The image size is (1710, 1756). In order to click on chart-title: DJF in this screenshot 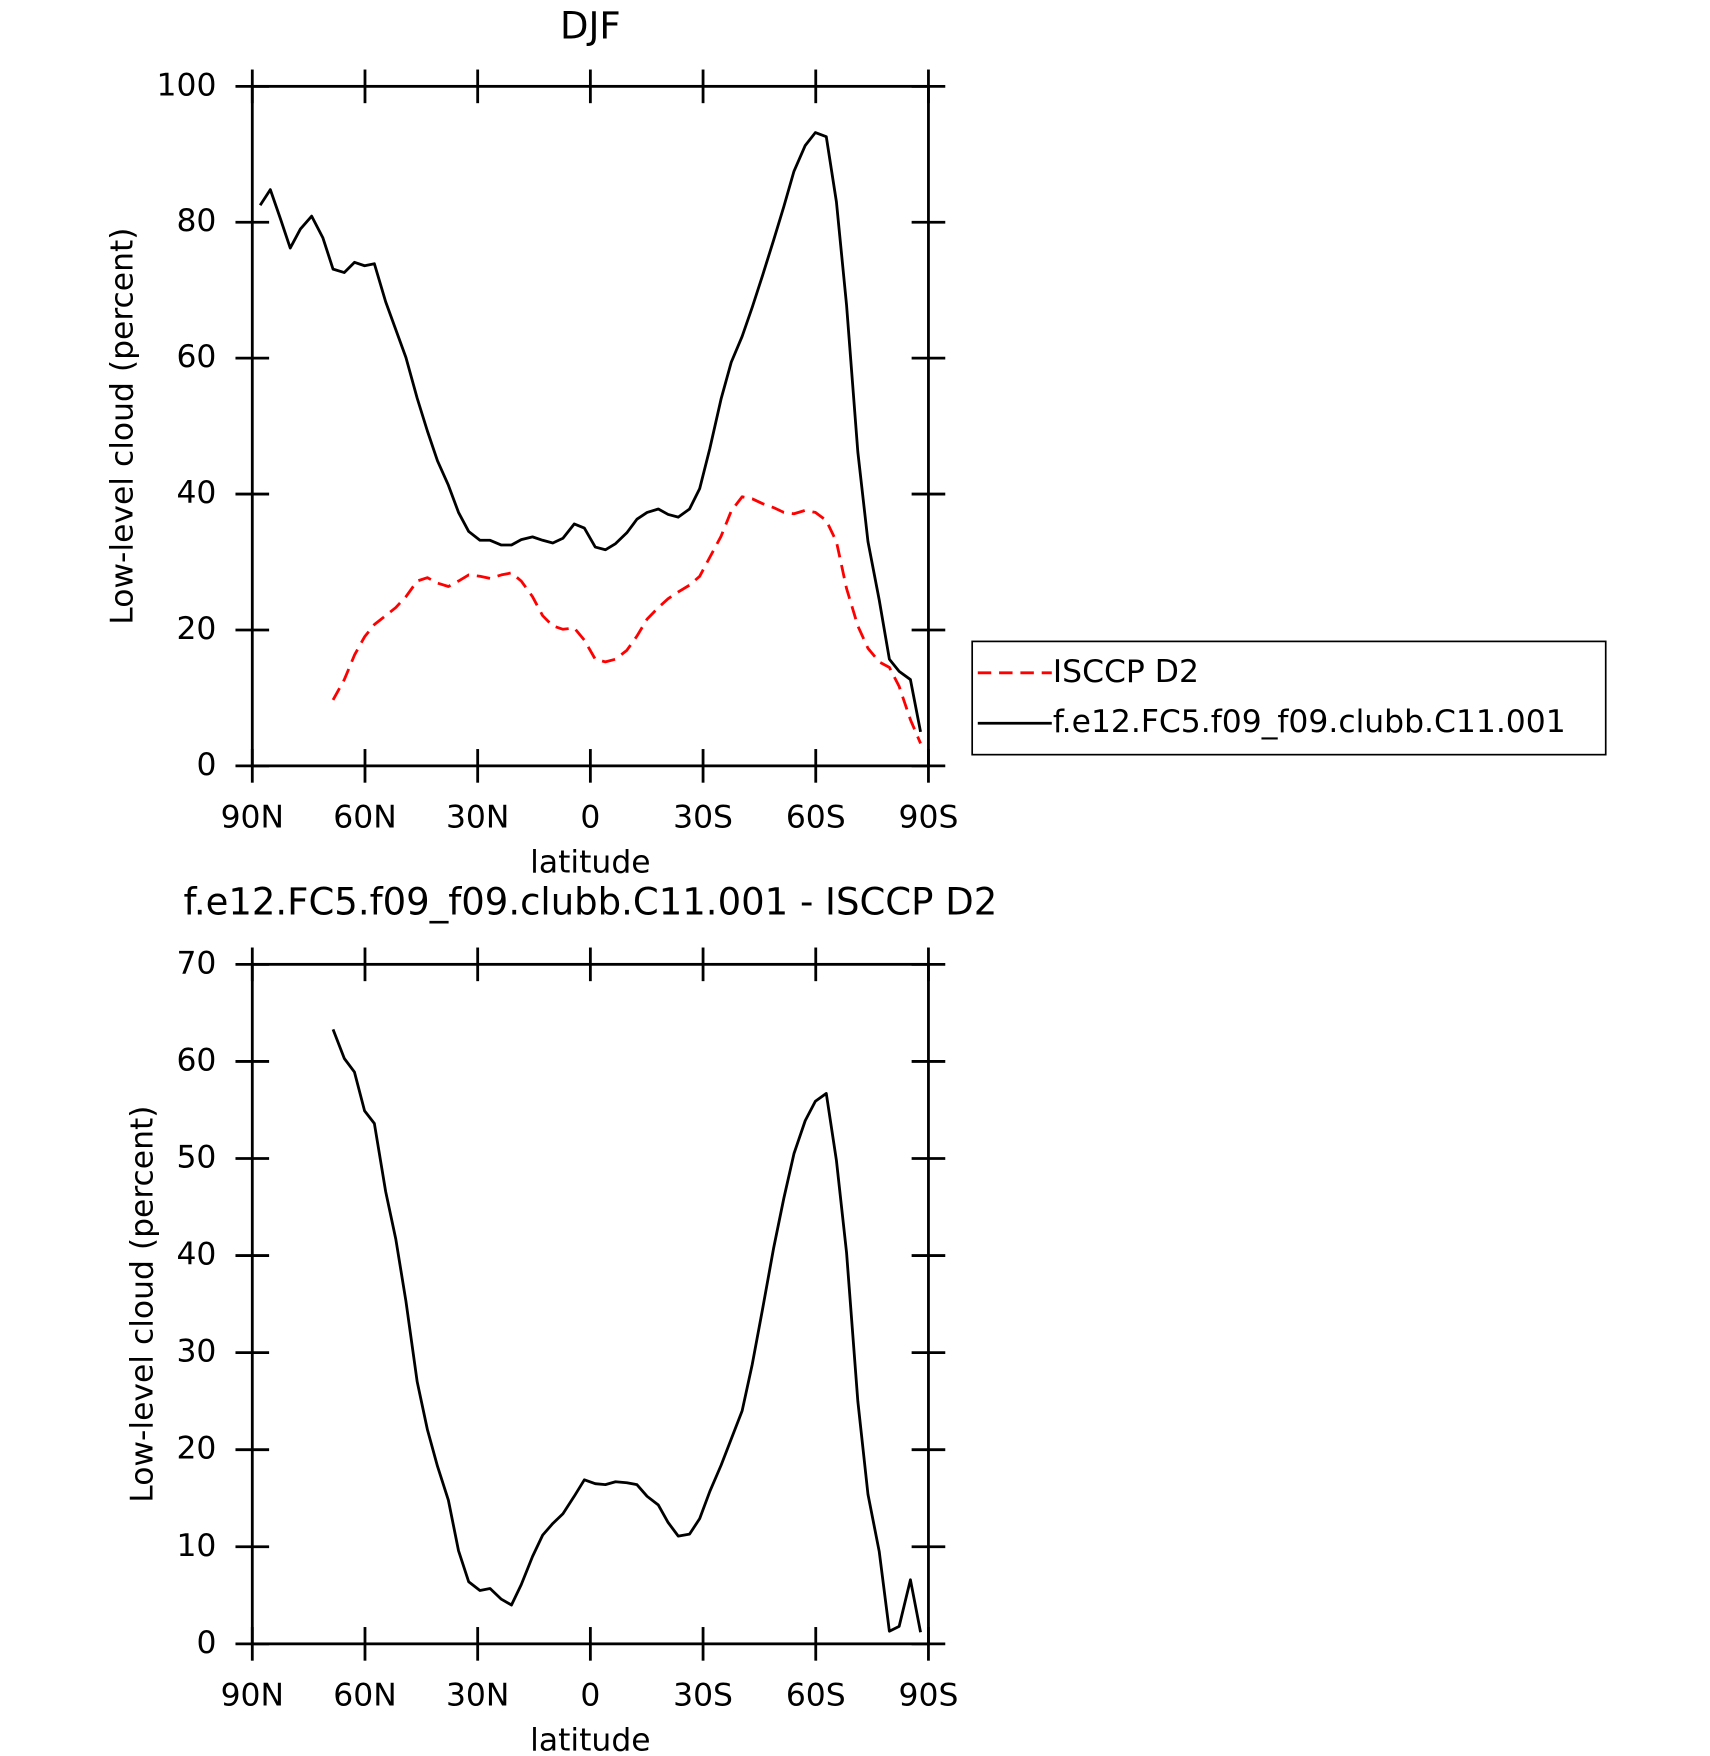, I will do `click(590, 26)`.